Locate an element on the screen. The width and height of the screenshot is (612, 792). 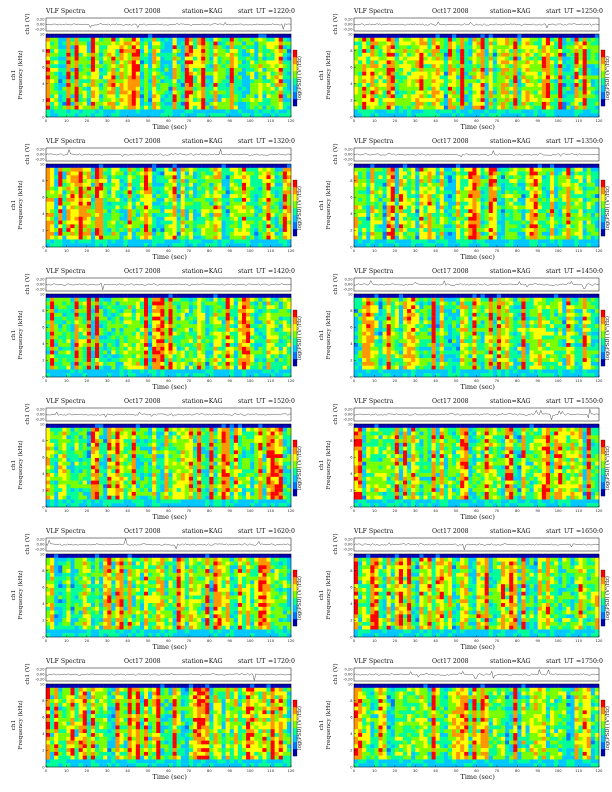
x-tick-label: 80 is located at coordinates (517, 121).